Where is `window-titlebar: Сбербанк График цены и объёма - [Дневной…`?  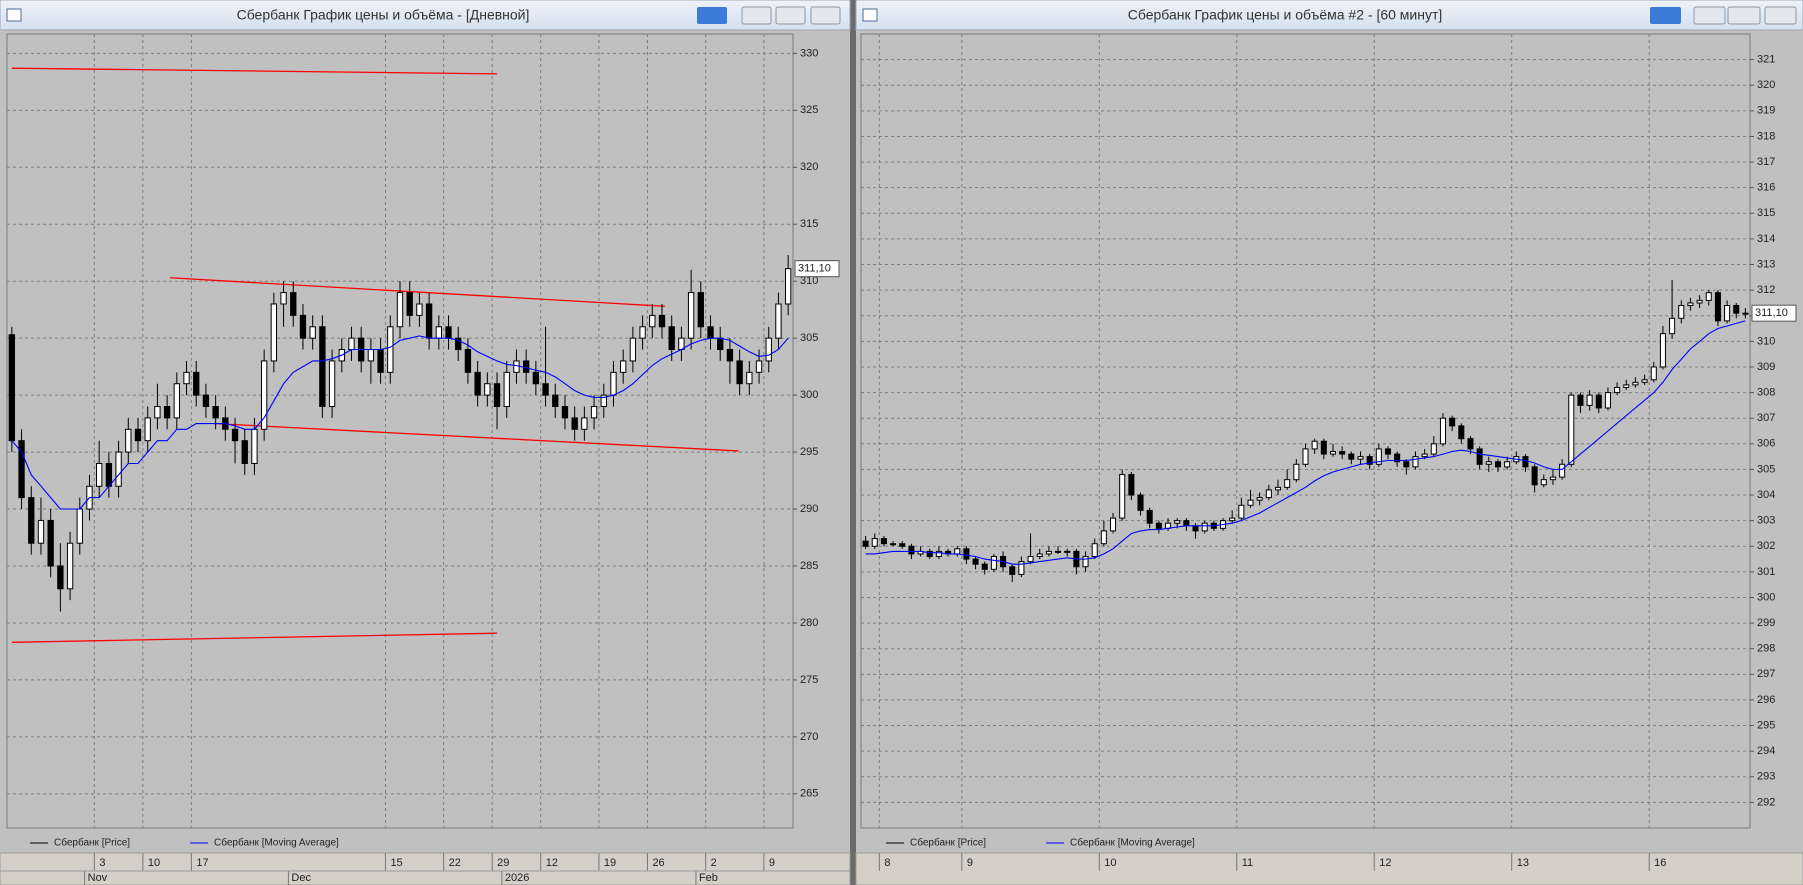
window-titlebar: Сбербанк График цены и объёма - [Дневной… is located at coordinates (425, 15).